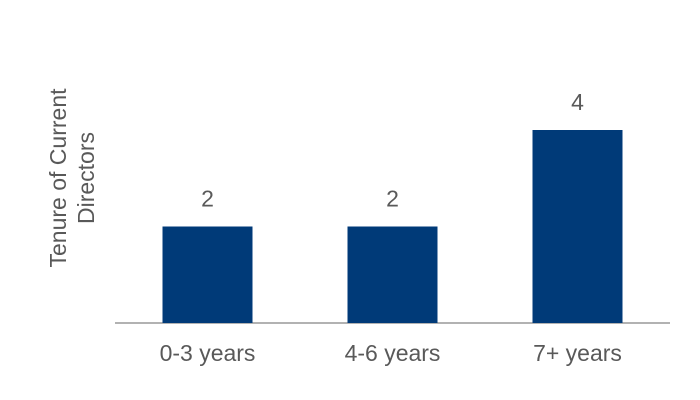 The width and height of the screenshot is (700, 400). What do you see at coordinates (577, 102) in the screenshot?
I see `value-label: 4` at bounding box center [577, 102].